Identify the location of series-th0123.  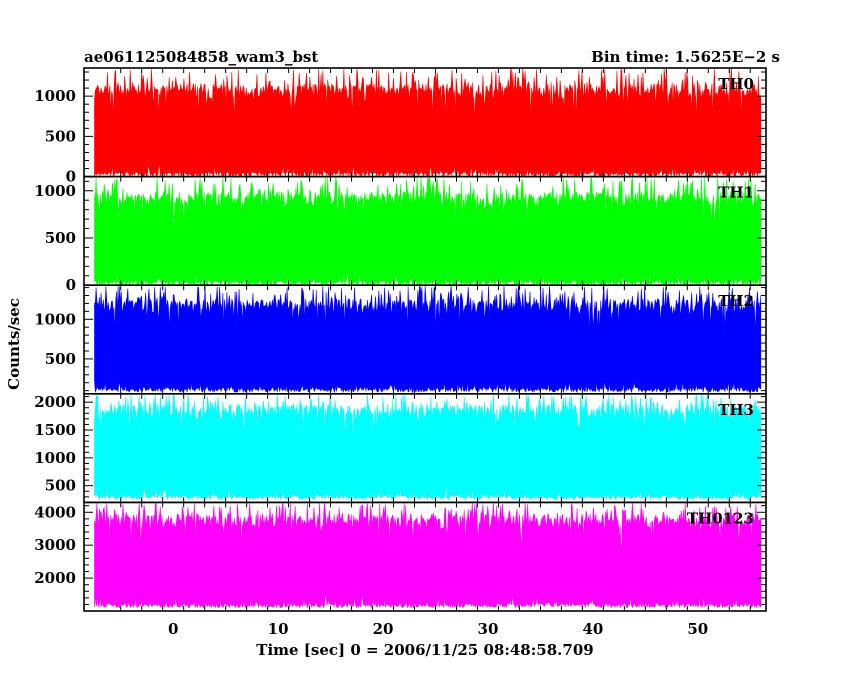
(428, 555).